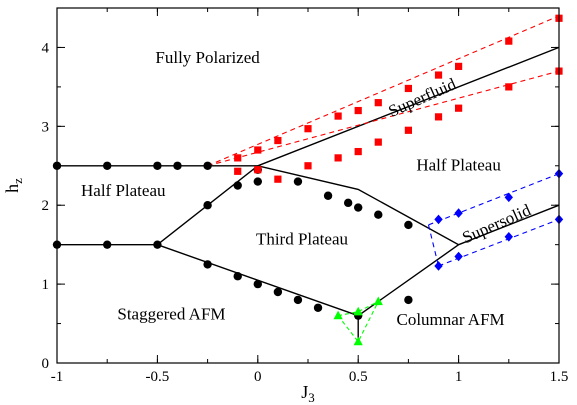 The image size is (577, 405). Describe the element at coordinates (496, 223) in the screenshot. I see `region-label: Supersolid` at that location.